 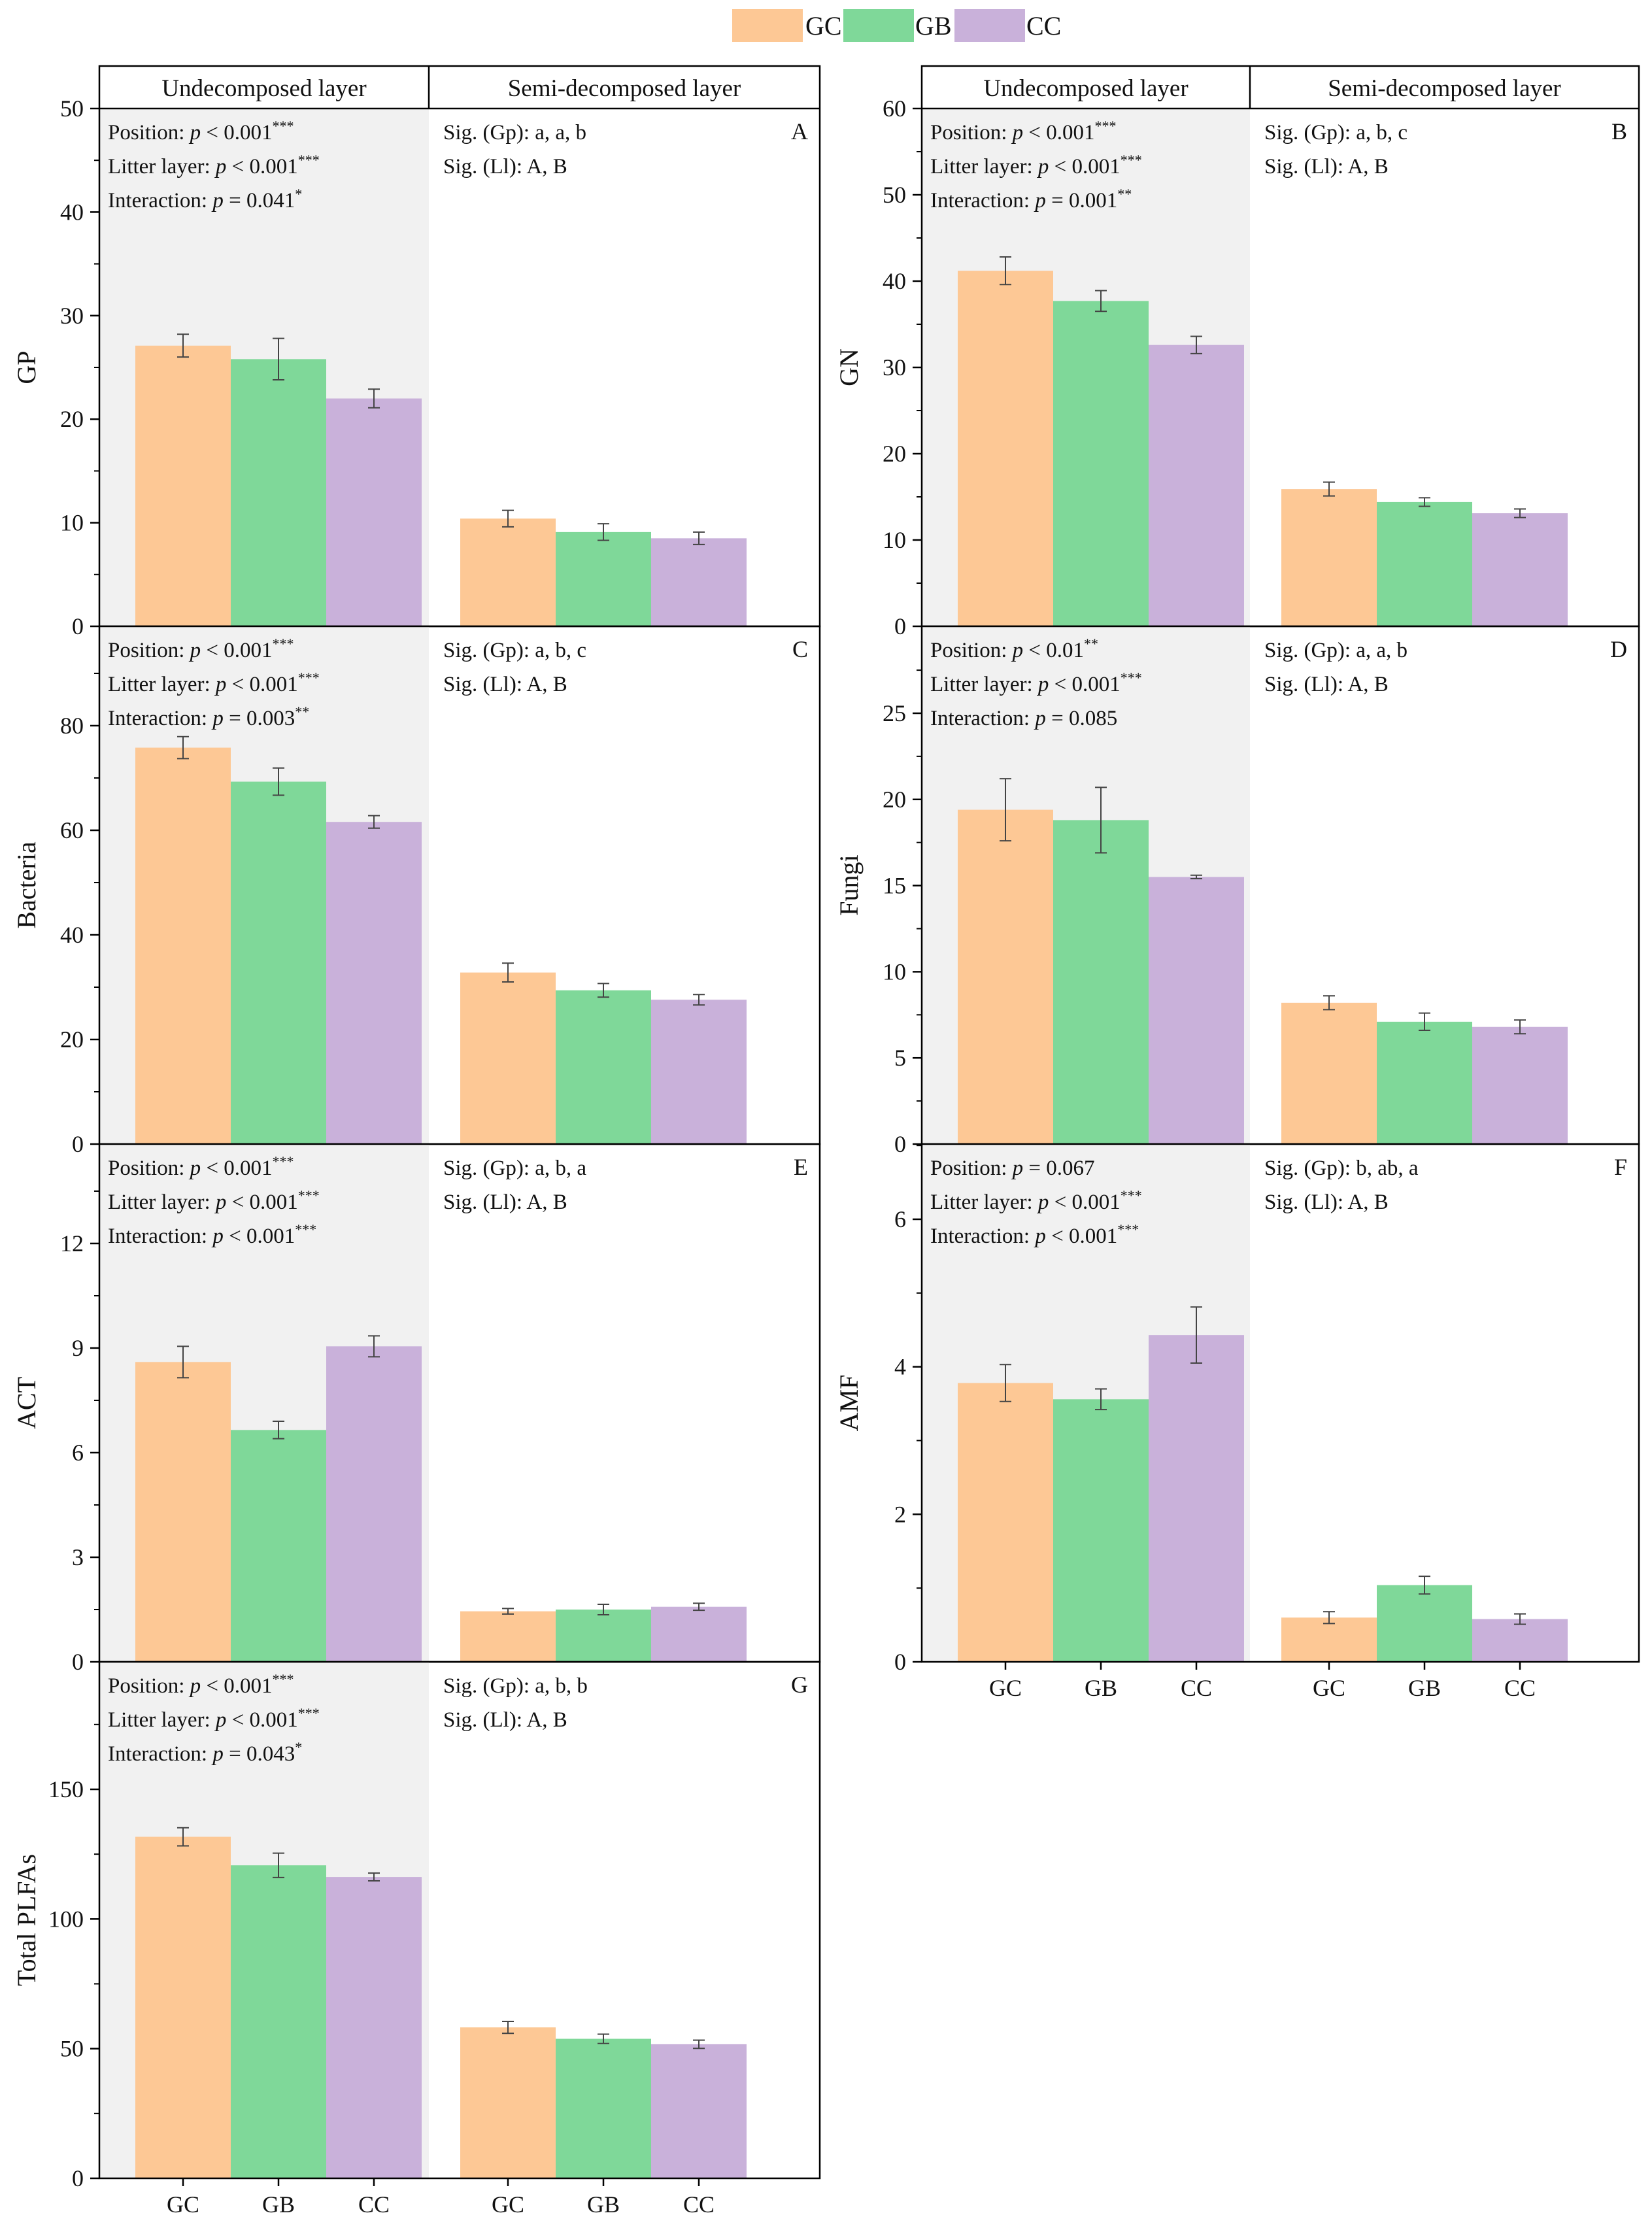 I want to click on y-axis-label: GN, so click(x=849, y=367).